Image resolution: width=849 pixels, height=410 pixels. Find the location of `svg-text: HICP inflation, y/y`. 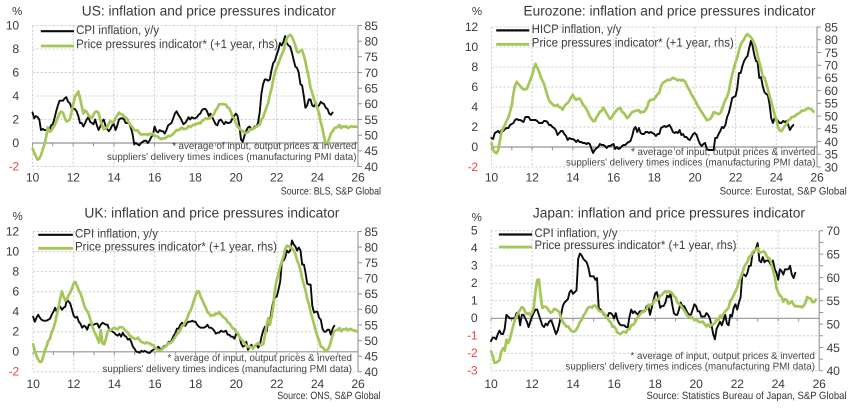

svg-text: HICP inflation, y/y is located at coordinates (577, 29).